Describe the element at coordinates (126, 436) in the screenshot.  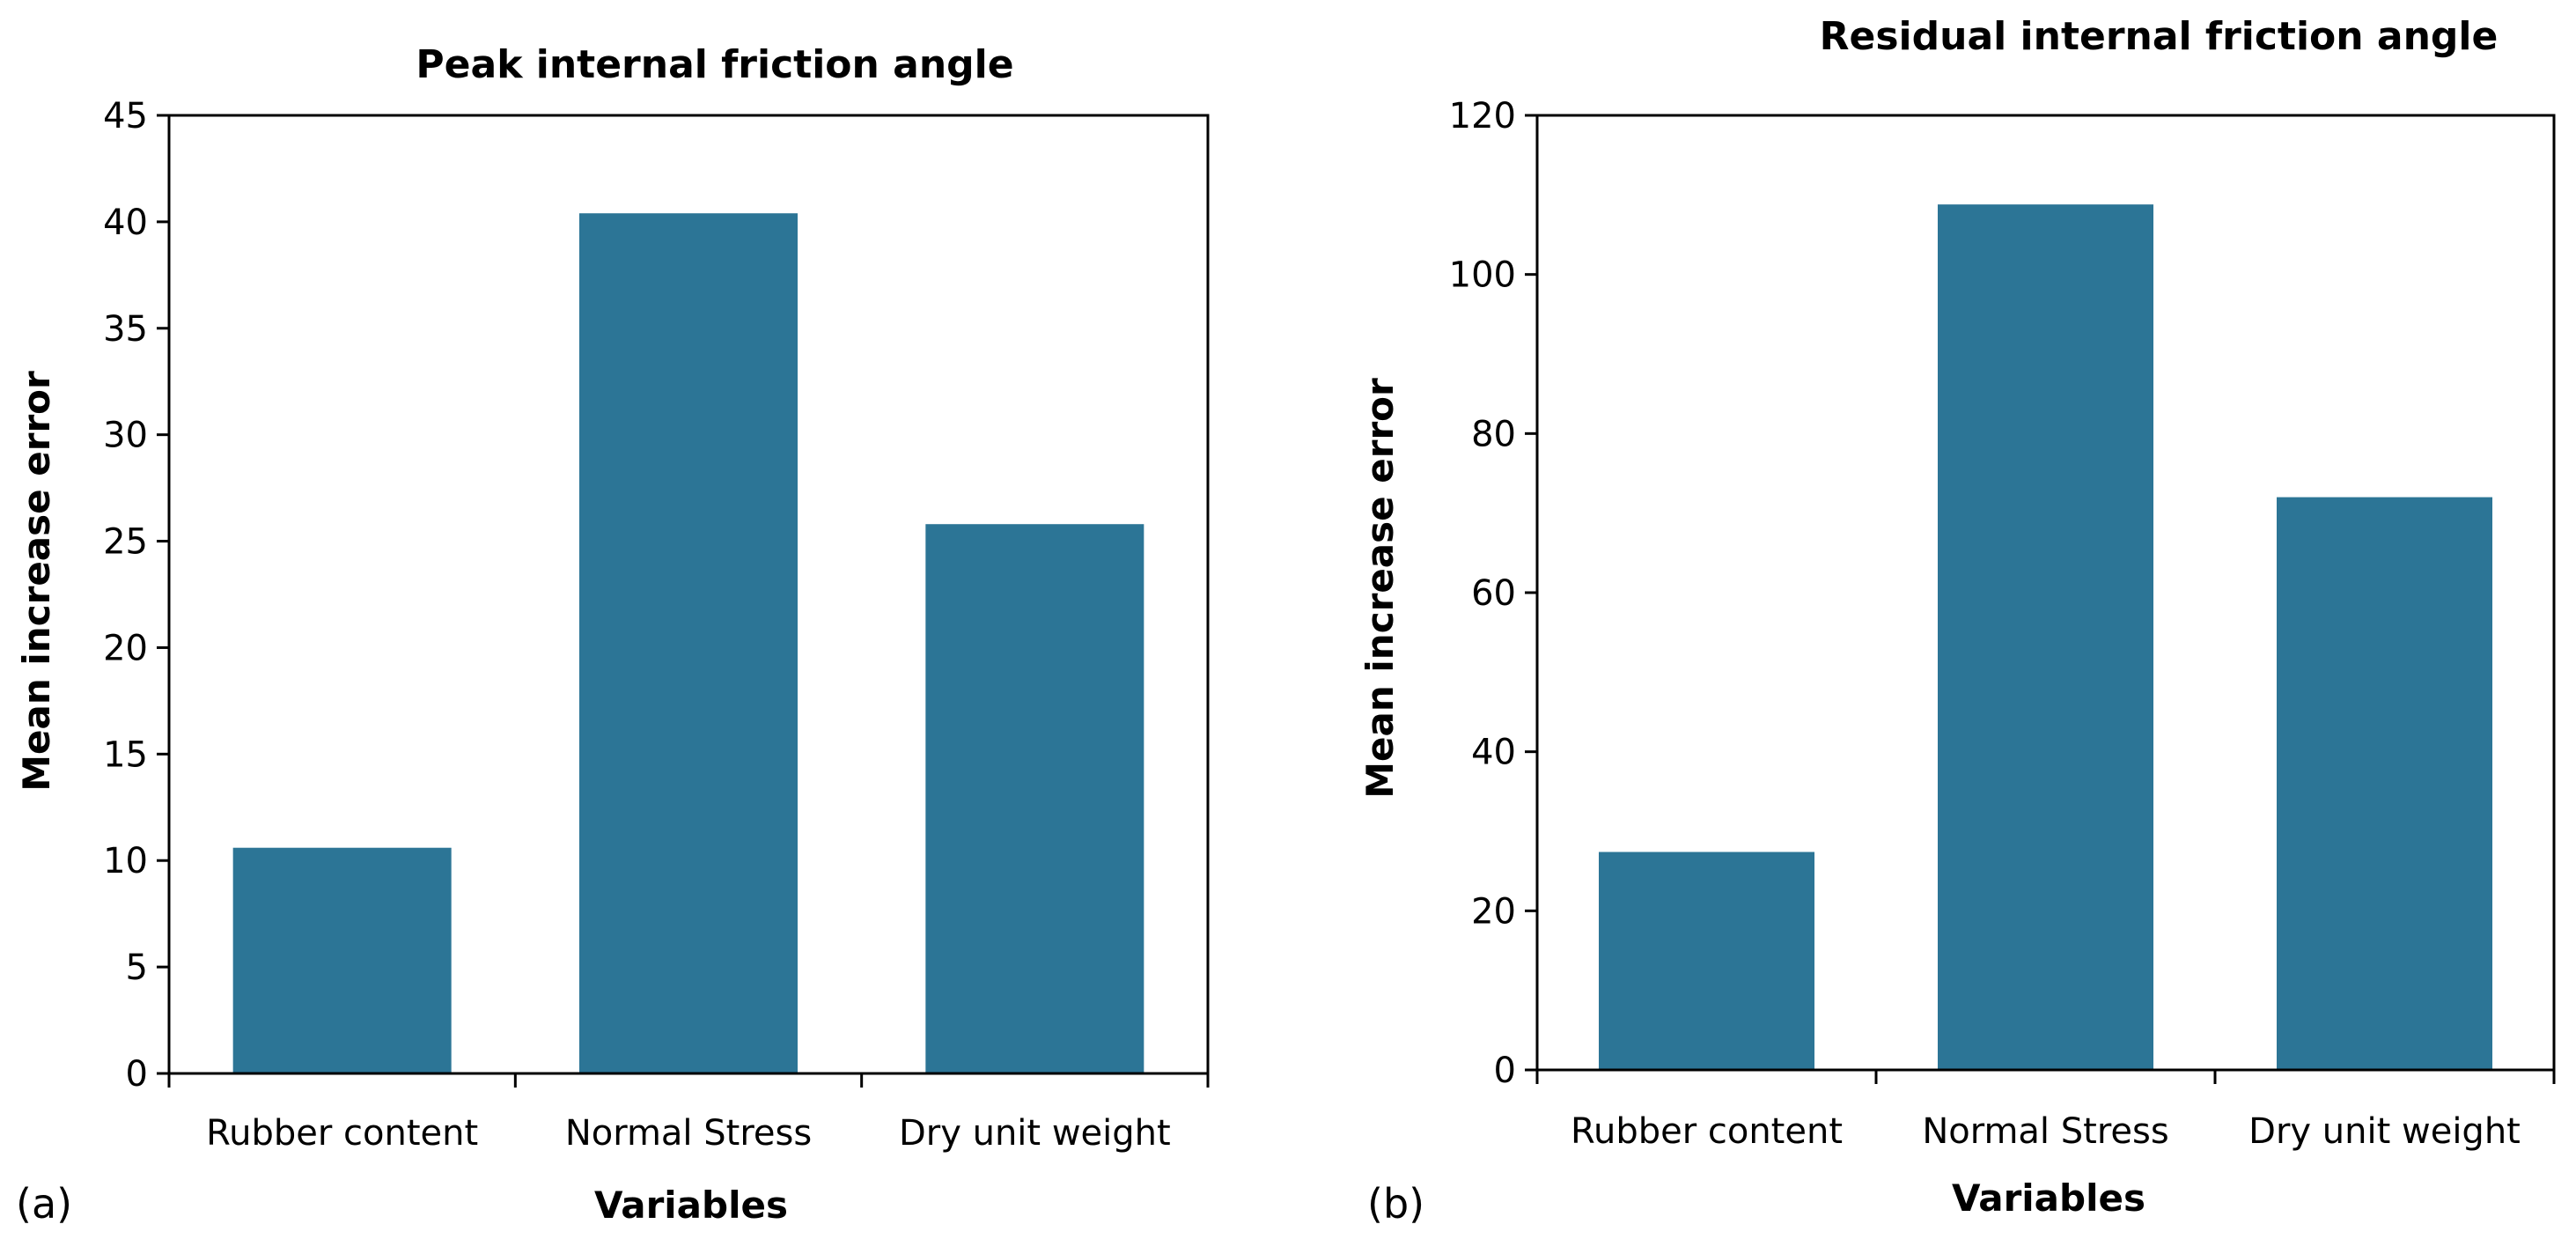
I see `y-tick-label: 30` at that location.